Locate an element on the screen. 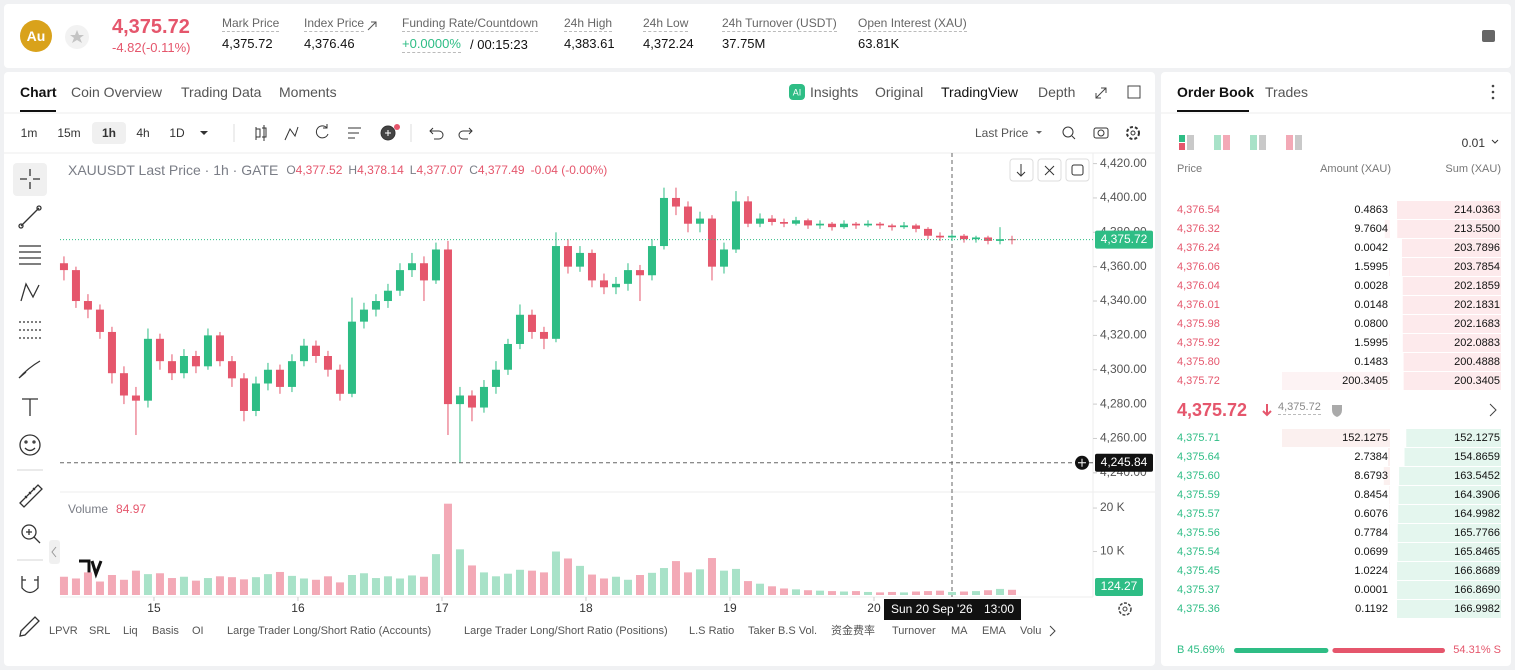 The image size is (1515, 670). interval: 4h is located at coordinates (143, 133).